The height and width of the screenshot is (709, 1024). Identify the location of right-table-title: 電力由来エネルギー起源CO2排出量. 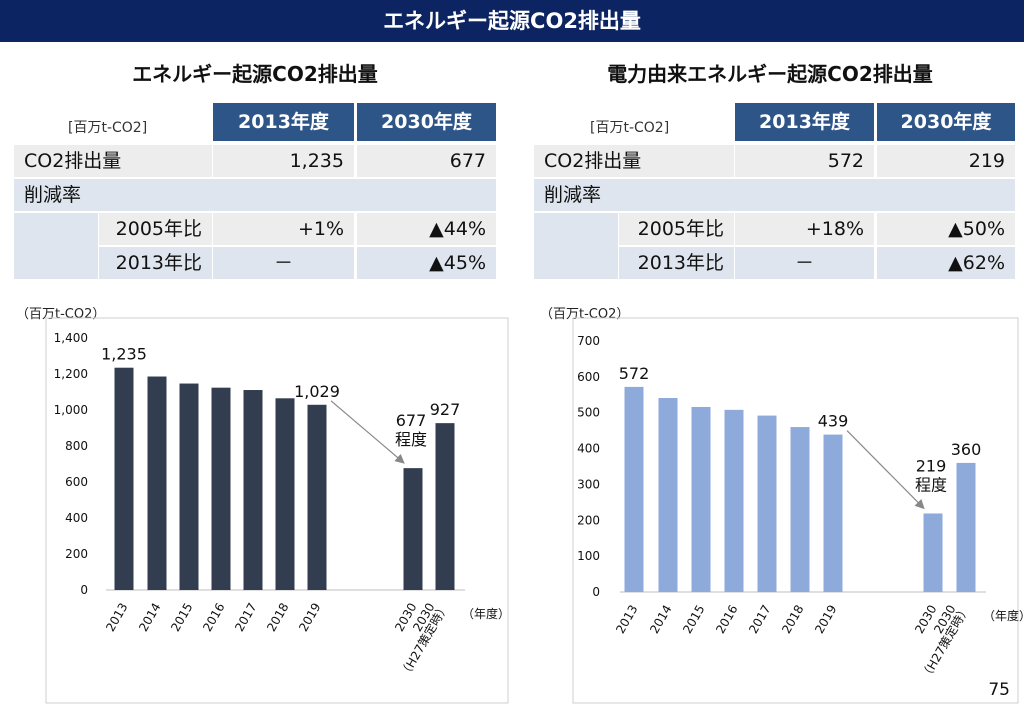
(770, 74).